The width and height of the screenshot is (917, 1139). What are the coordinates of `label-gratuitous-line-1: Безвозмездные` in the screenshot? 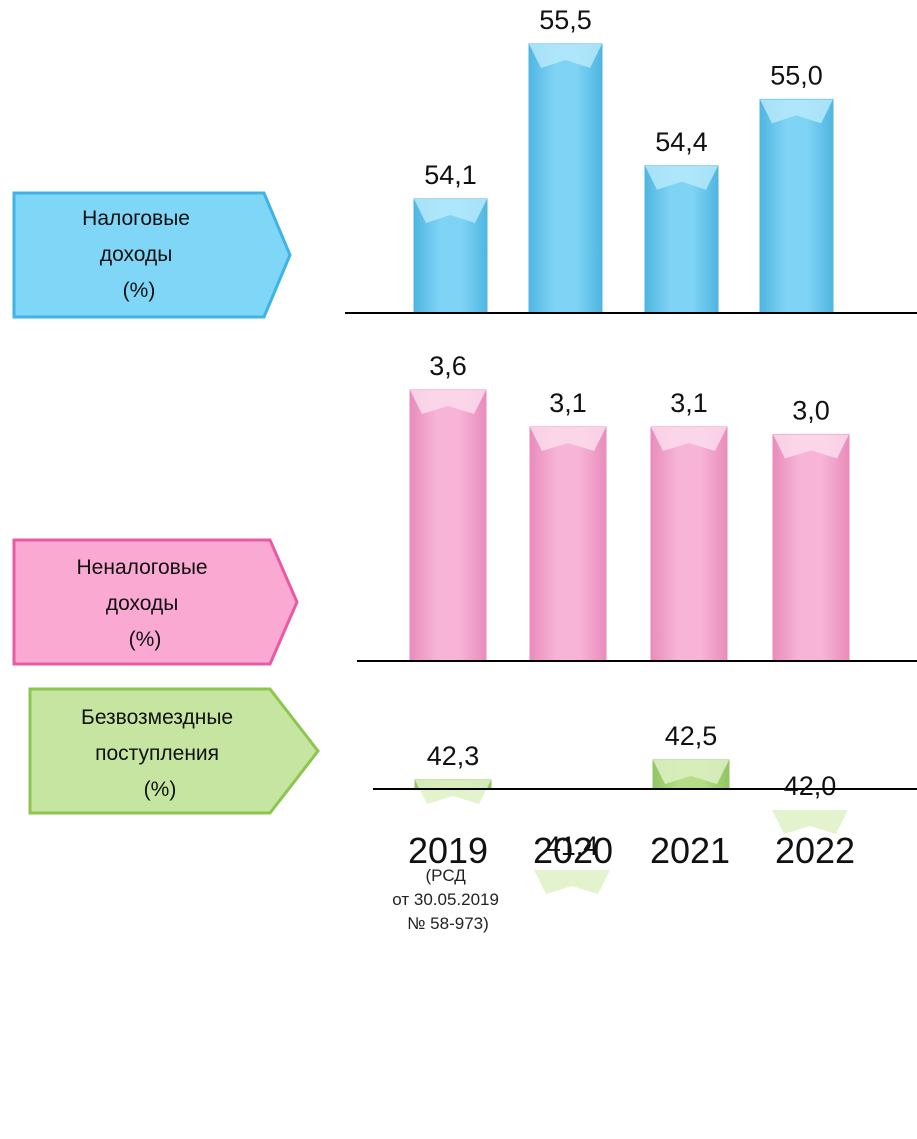 It's located at (157, 717).